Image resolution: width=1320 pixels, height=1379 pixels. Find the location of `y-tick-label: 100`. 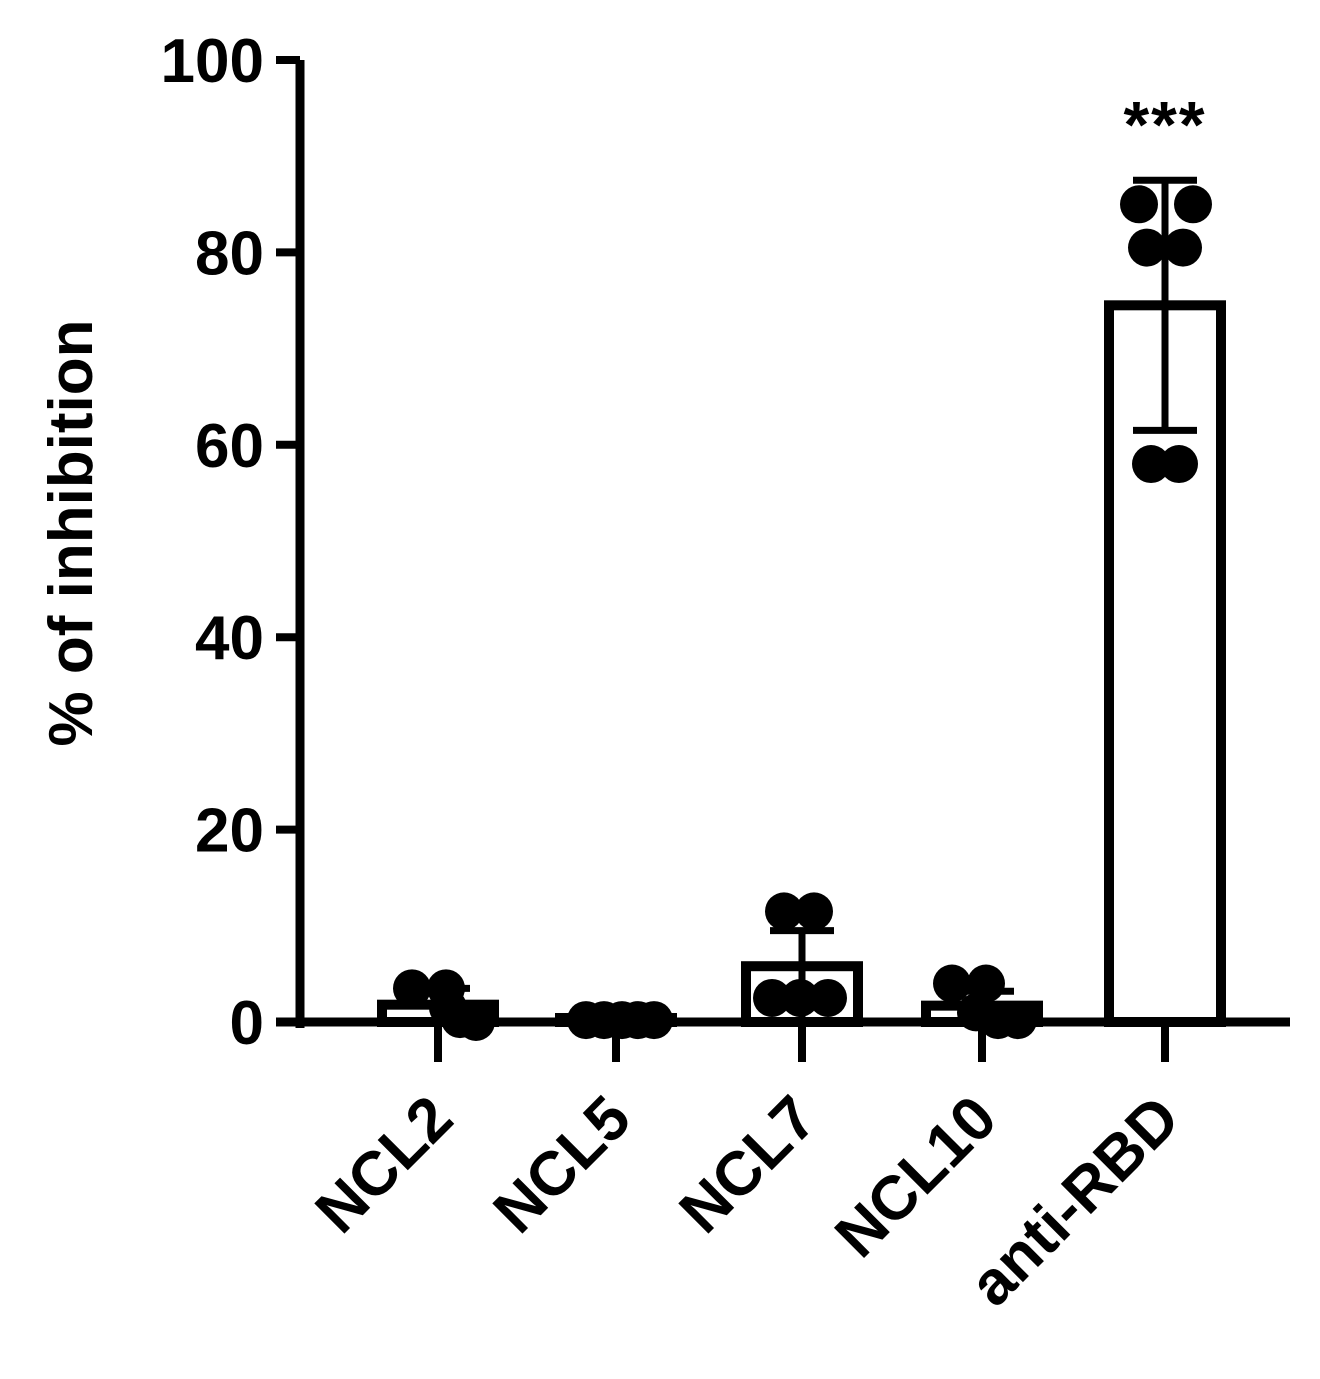

y-tick-label: 100 is located at coordinates (212, 61).